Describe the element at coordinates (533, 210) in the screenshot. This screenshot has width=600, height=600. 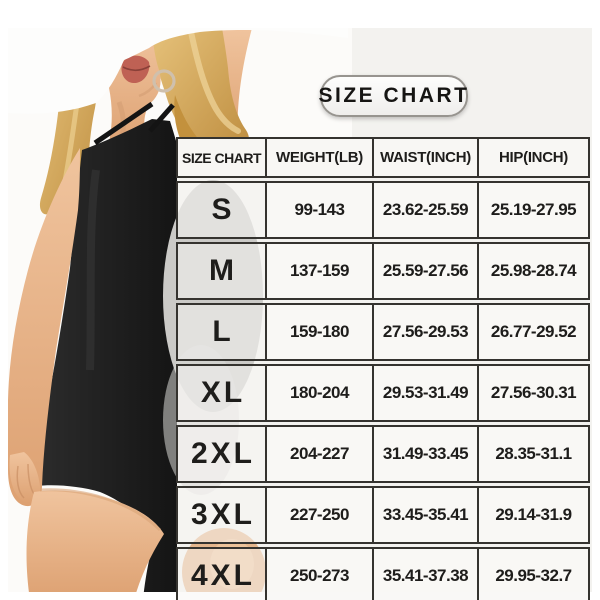
I see `hip-cell: 25.19-27.95` at that location.